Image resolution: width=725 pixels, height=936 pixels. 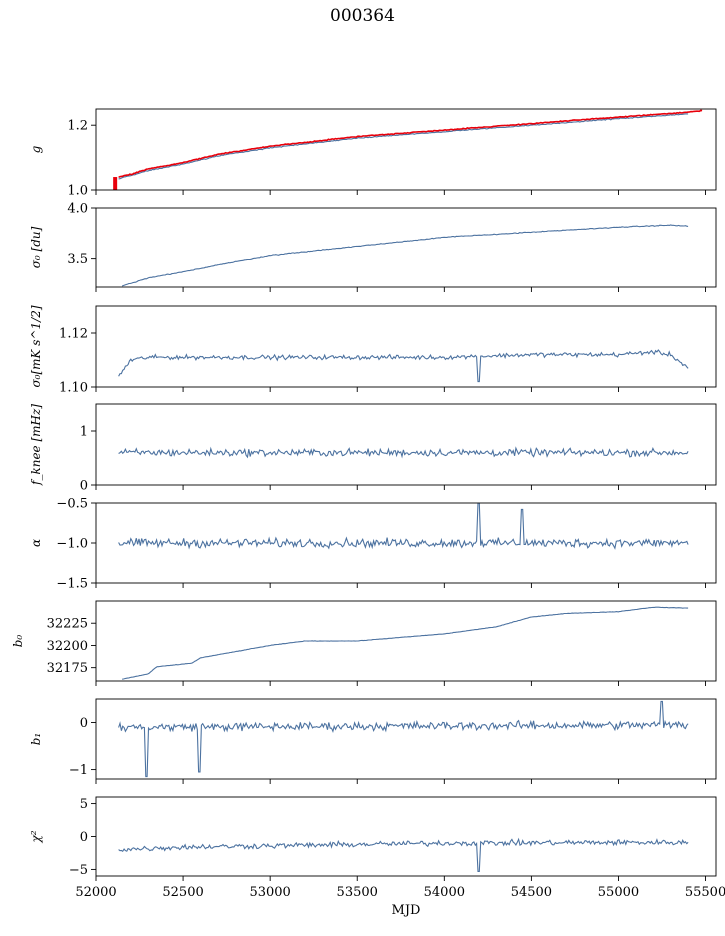 I want to click on y-tick-label-alpha-0: −1.5, so click(x=72, y=584).